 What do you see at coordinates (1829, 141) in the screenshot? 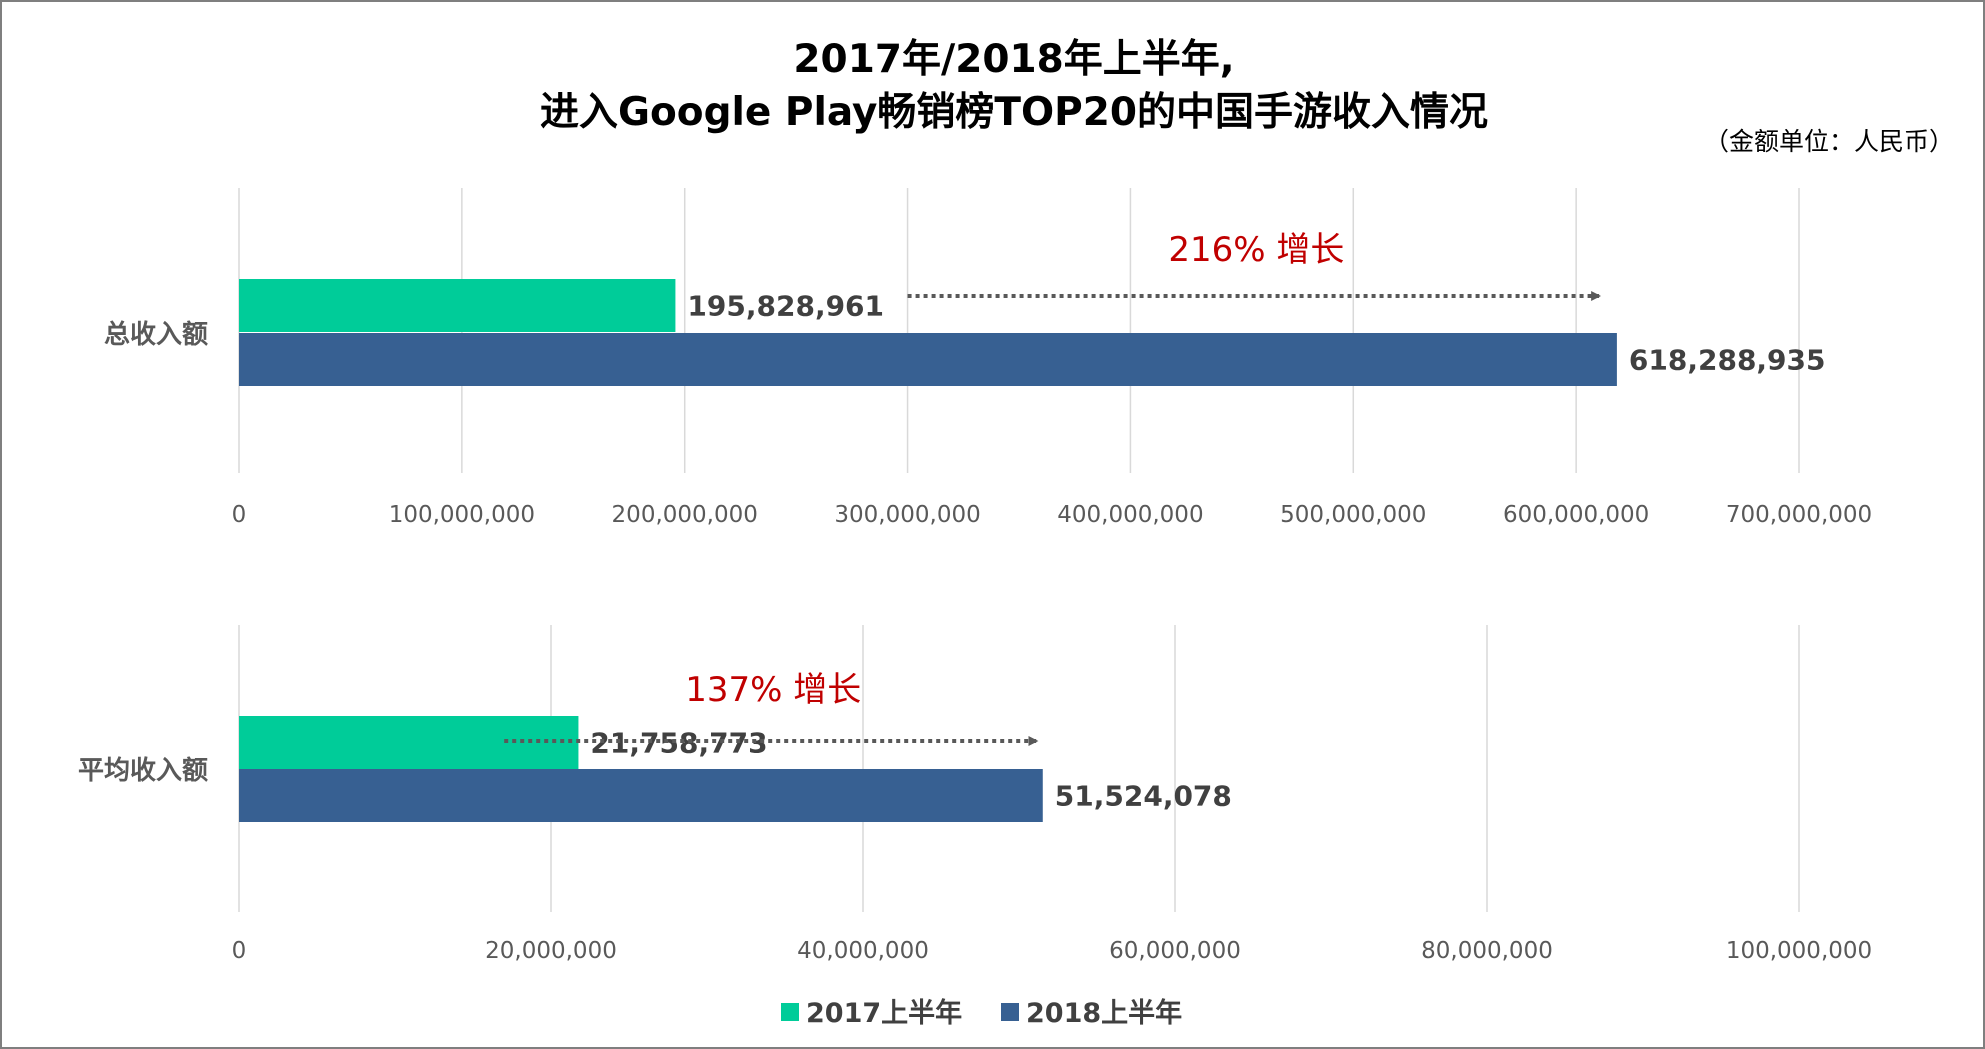
I see `unit-note: （金额单位：人民币）` at bounding box center [1829, 141].